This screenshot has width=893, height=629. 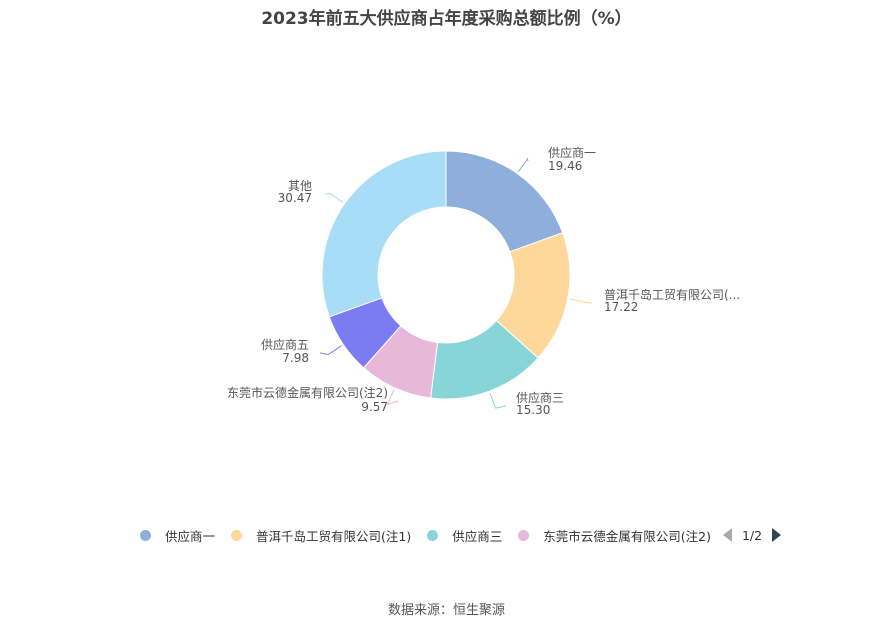 I want to click on legend-pager: 1/2, so click(x=752, y=535).